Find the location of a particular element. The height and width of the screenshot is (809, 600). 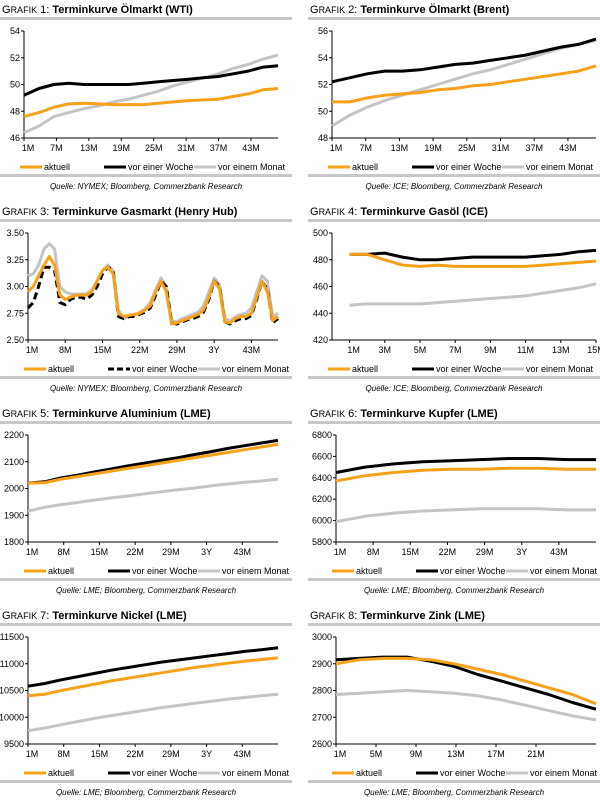

y-tick-label: 2600 is located at coordinates (322, 744).